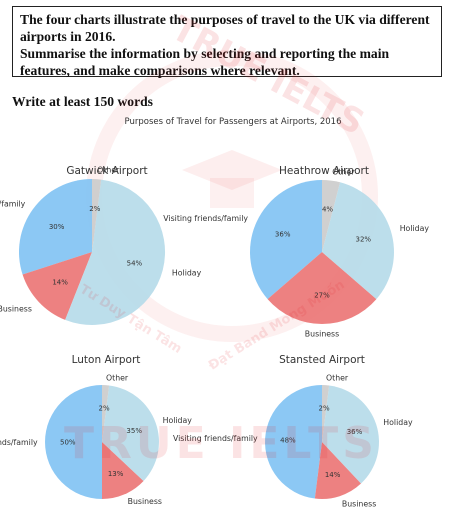  Describe the element at coordinates (187, 273) in the screenshot. I see `gatwick-airport-label-holiday: Holiday` at that location.